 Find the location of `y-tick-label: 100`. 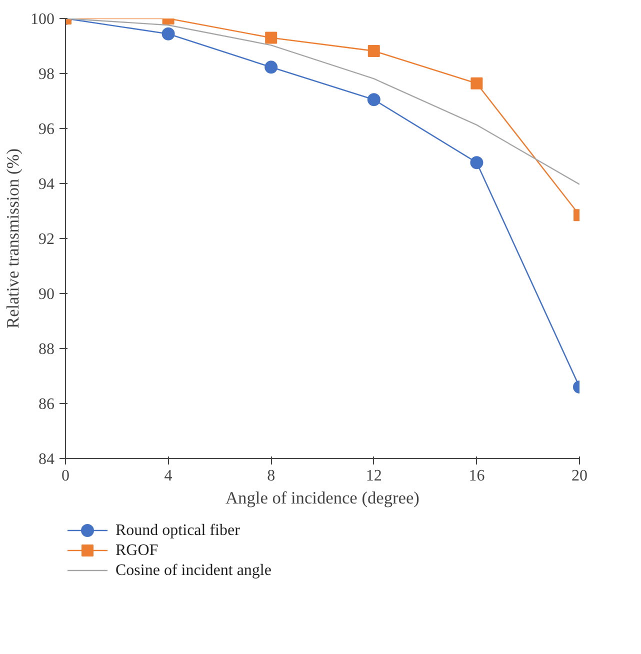

y-tick-label: 100 is located at coordinates (42, 19).